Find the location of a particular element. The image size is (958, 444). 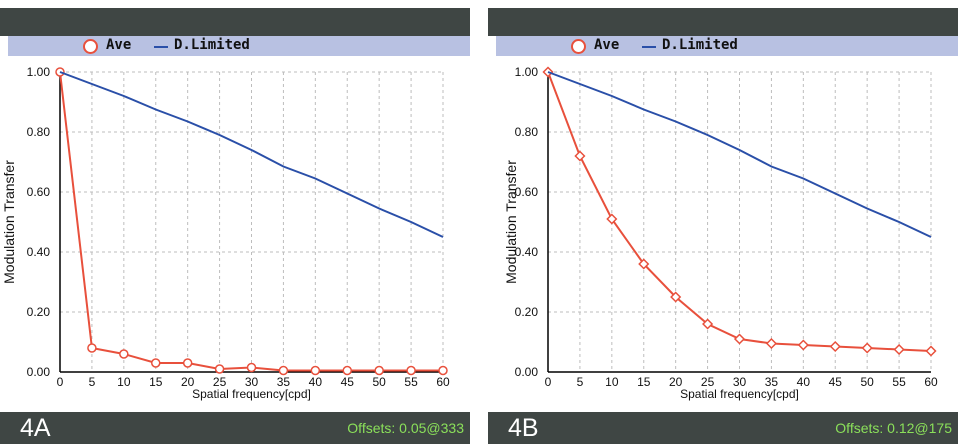

bottom-bar: 4A Offsets: 0.05@333 is located at coordinates (235, 428).